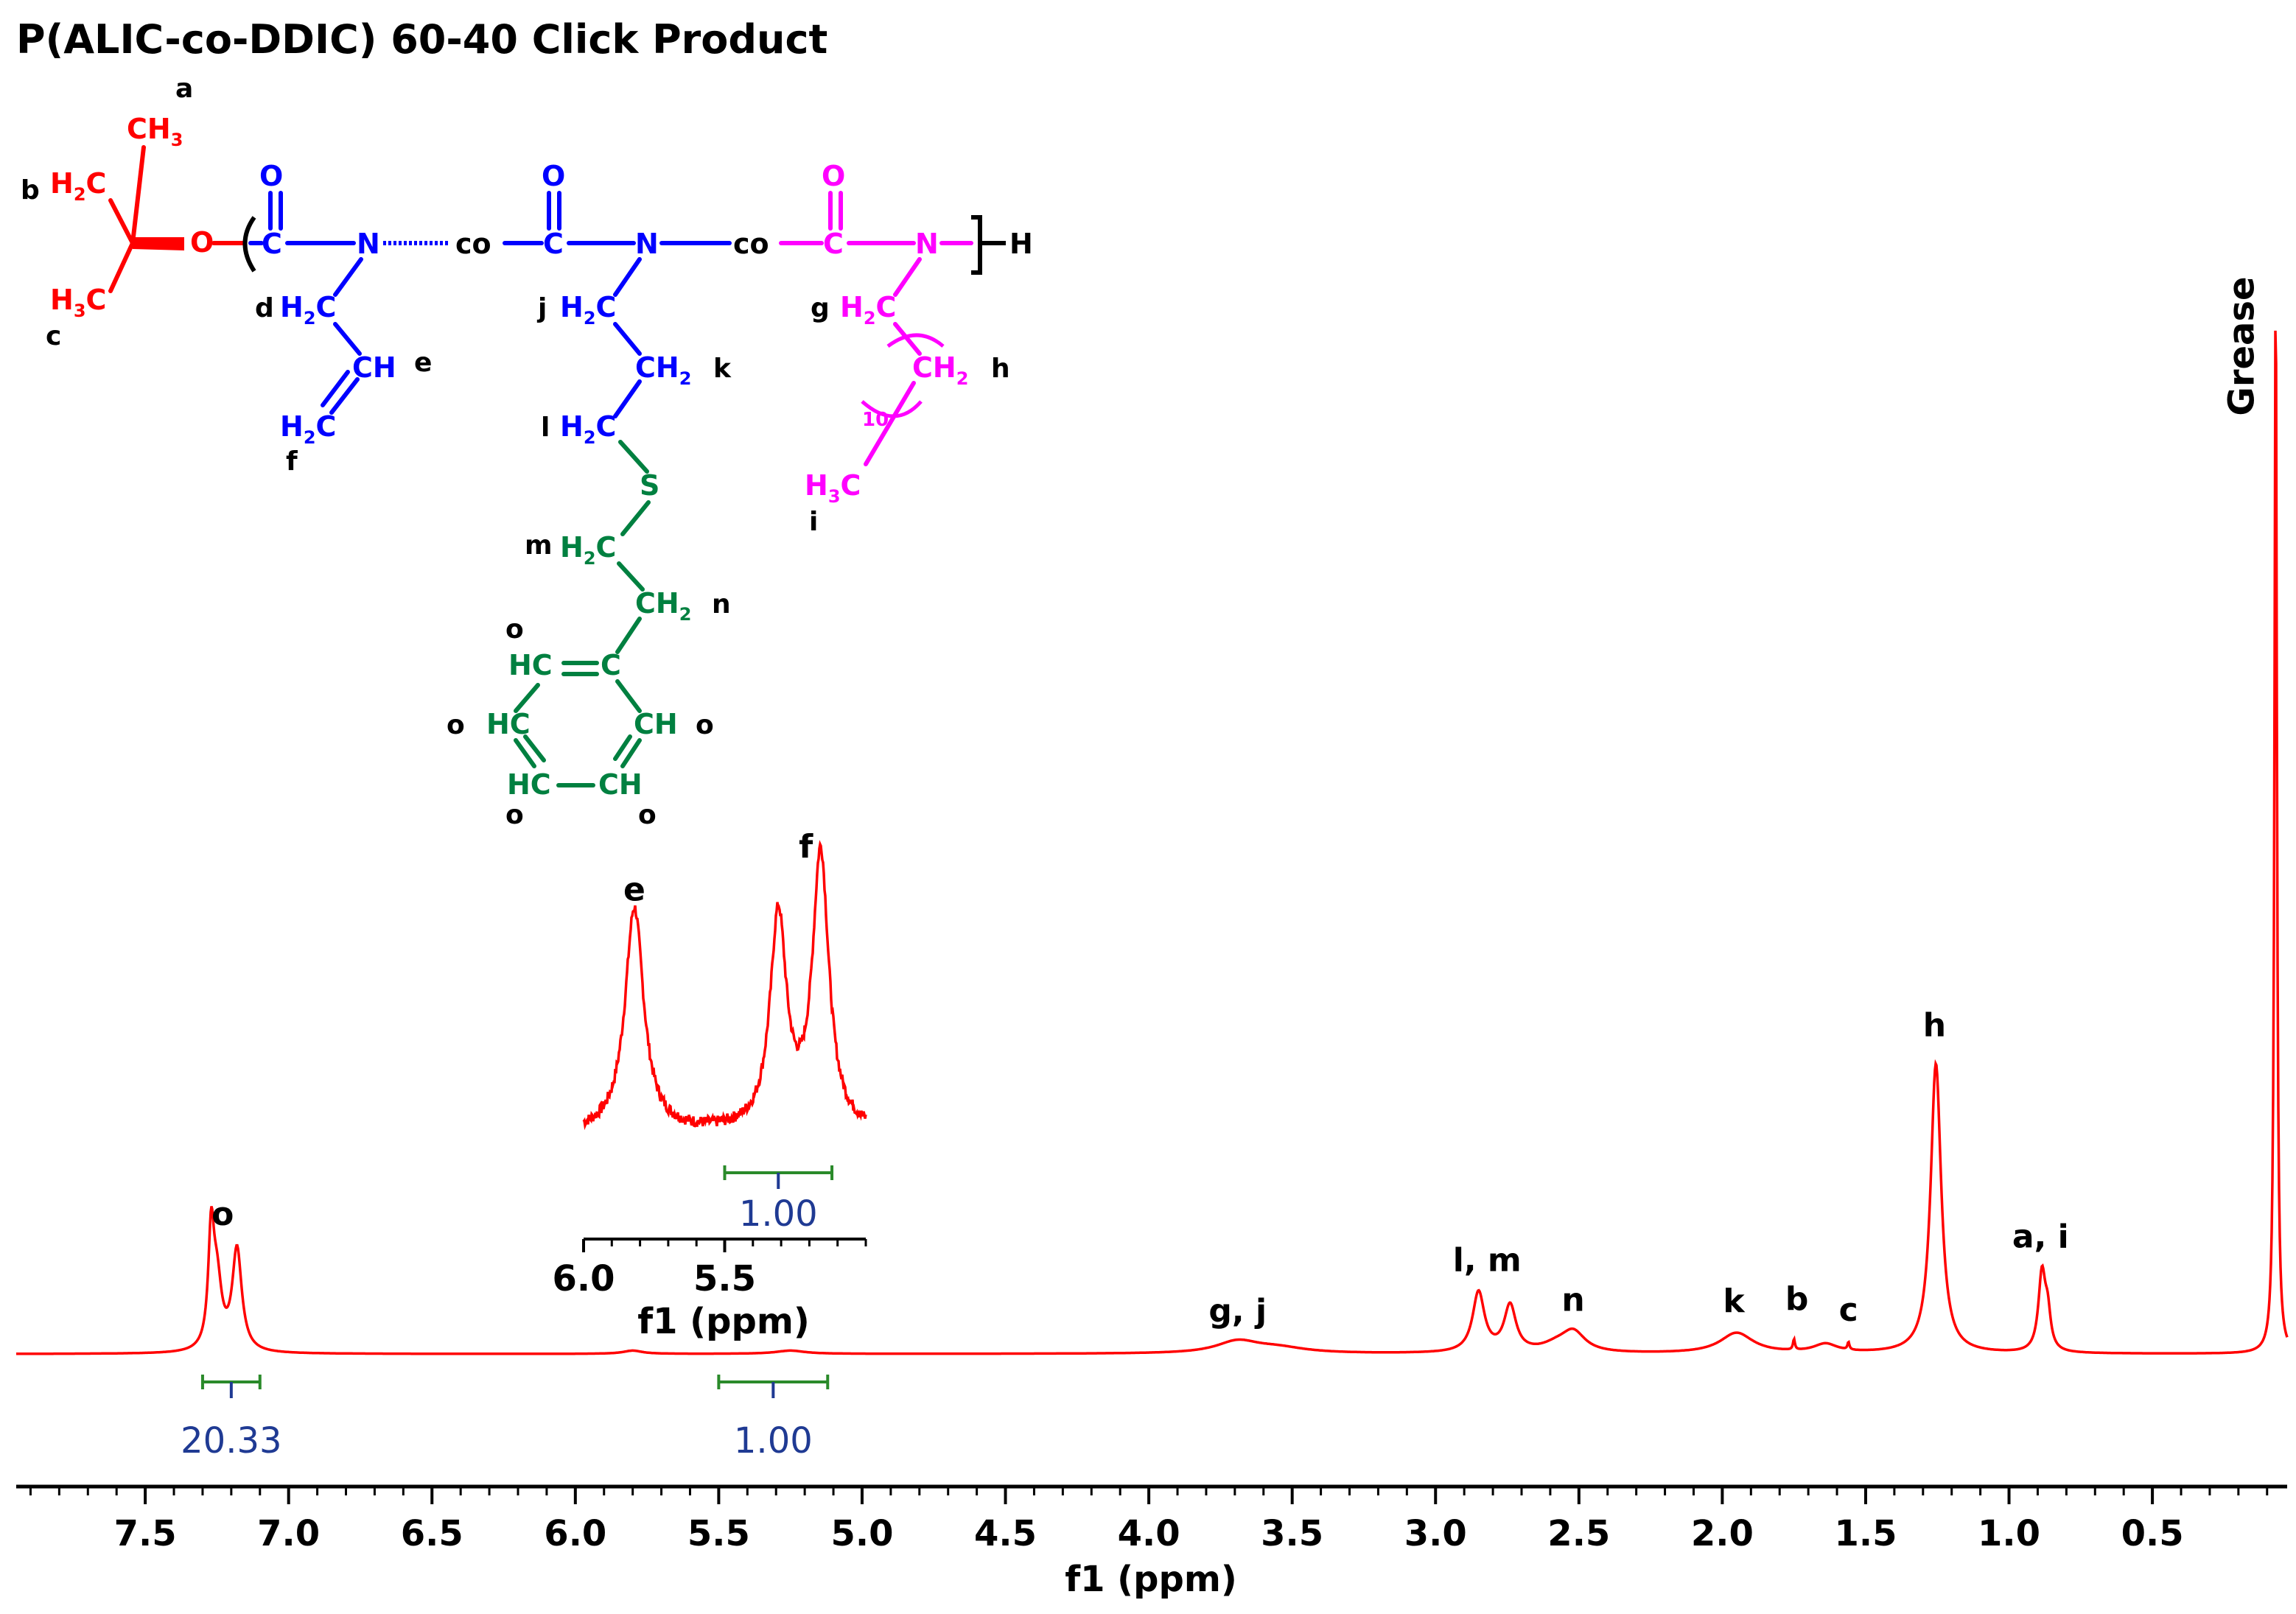  I want to click on atom-ch3-a: CH3, so click(155, 131).